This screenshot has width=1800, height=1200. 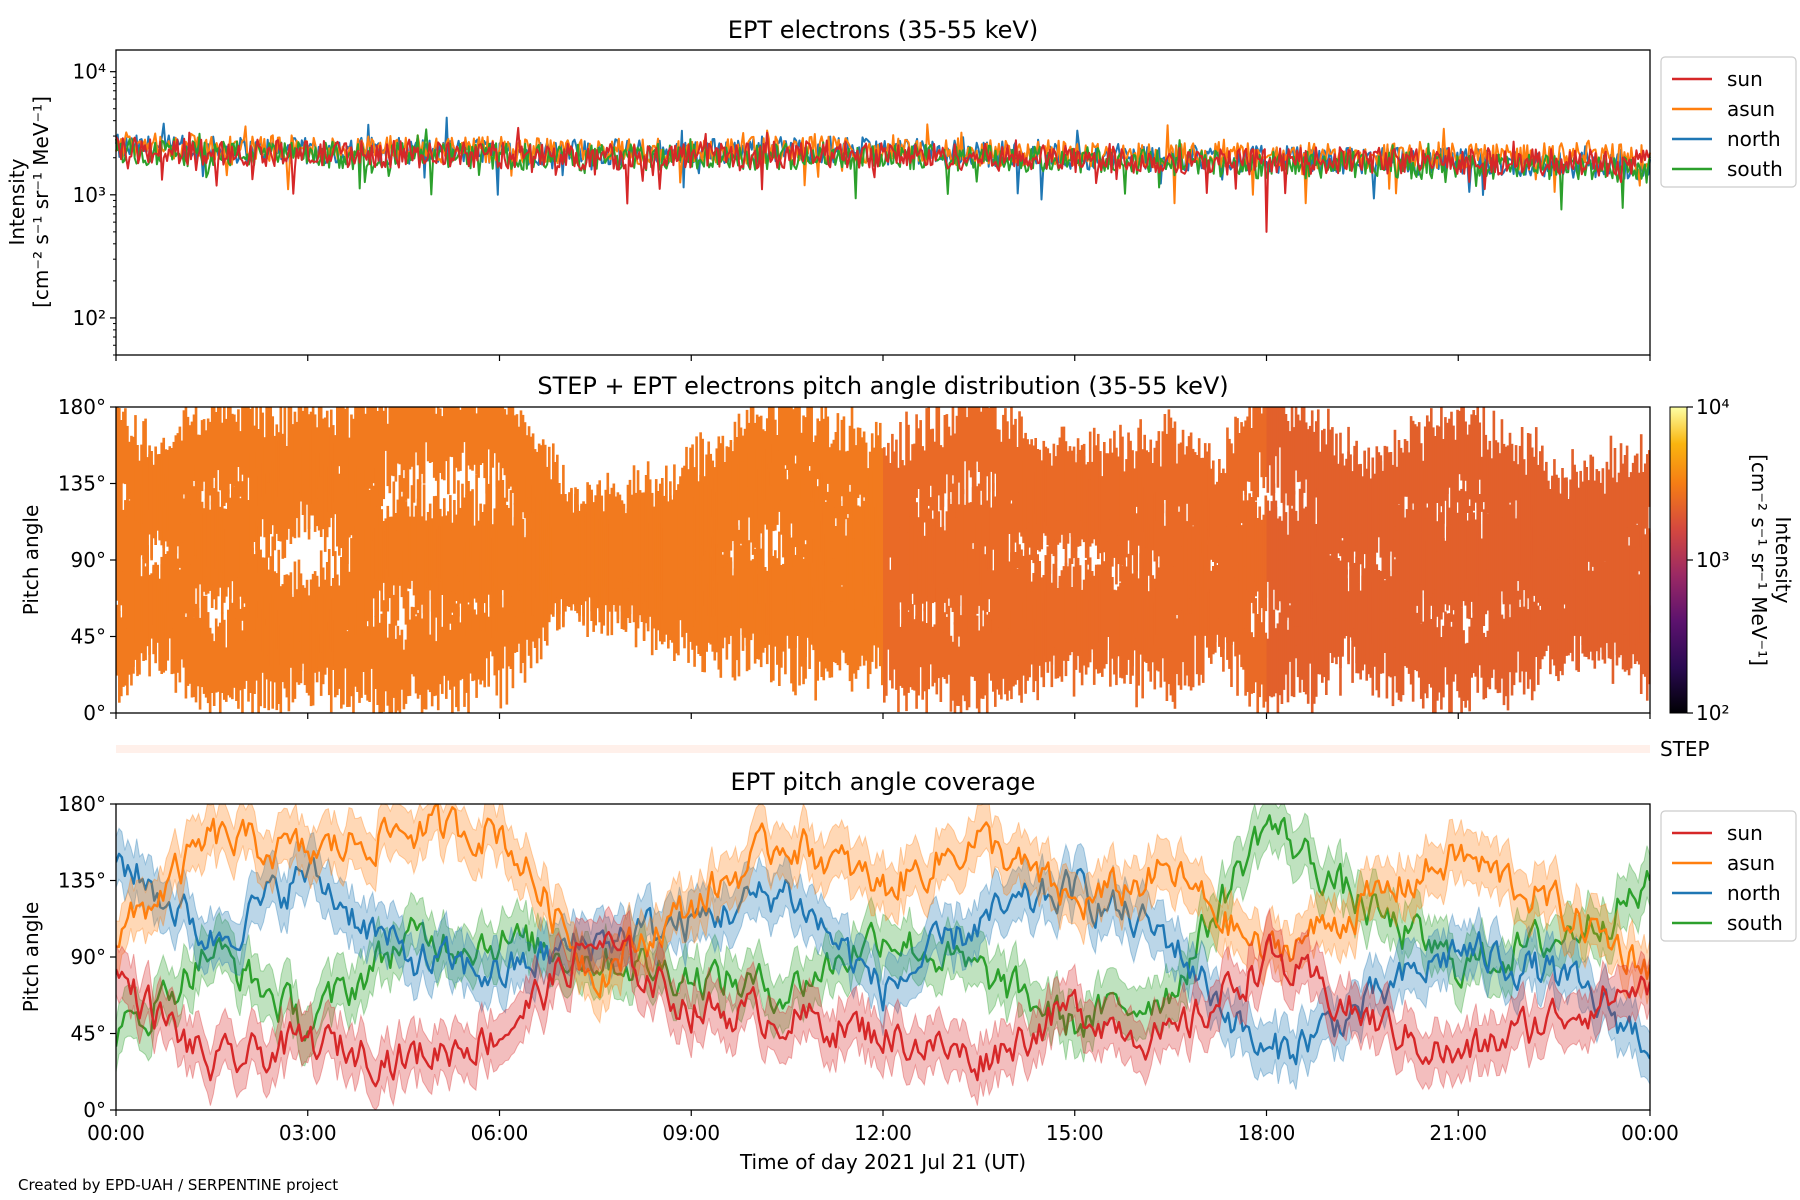 What do you see at coordinates (1712, 713) in the screenshot?
I see `colorbar-tick-label: 10²` at bounding box center [1712, 713].